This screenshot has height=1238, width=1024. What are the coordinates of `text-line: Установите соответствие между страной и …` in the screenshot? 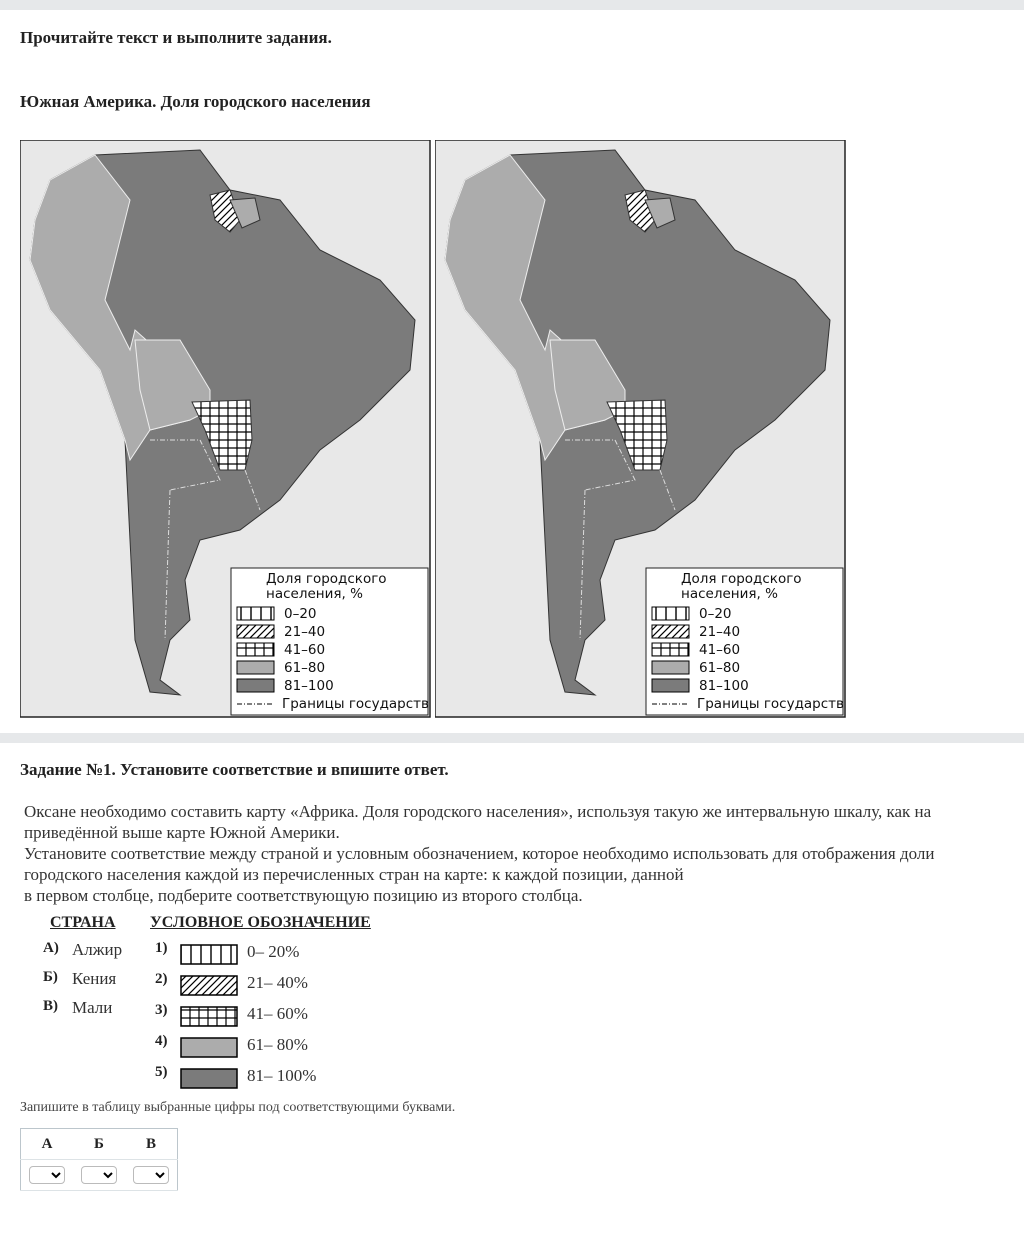 It's located at (479, 853).